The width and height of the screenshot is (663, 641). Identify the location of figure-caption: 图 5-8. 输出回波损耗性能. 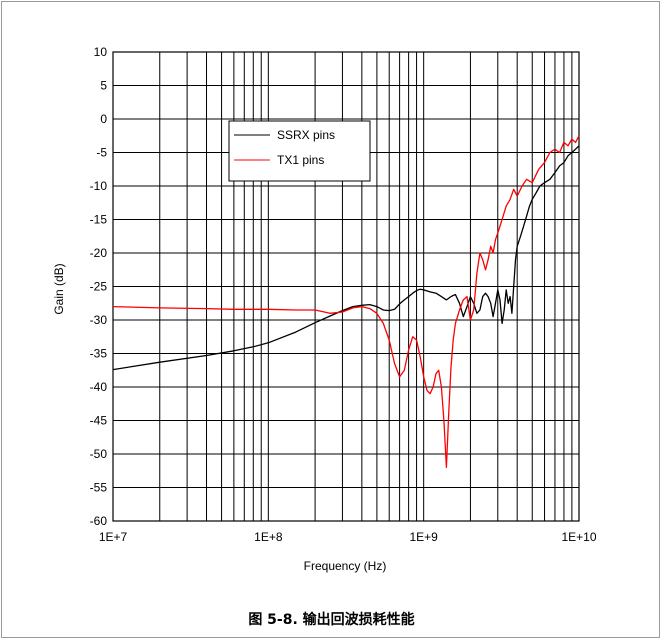
(331, 620).